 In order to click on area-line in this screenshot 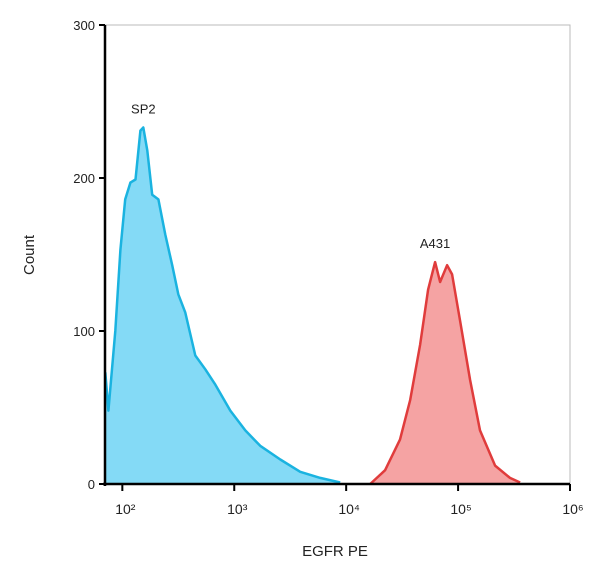, I will do `click(445, 372)`.